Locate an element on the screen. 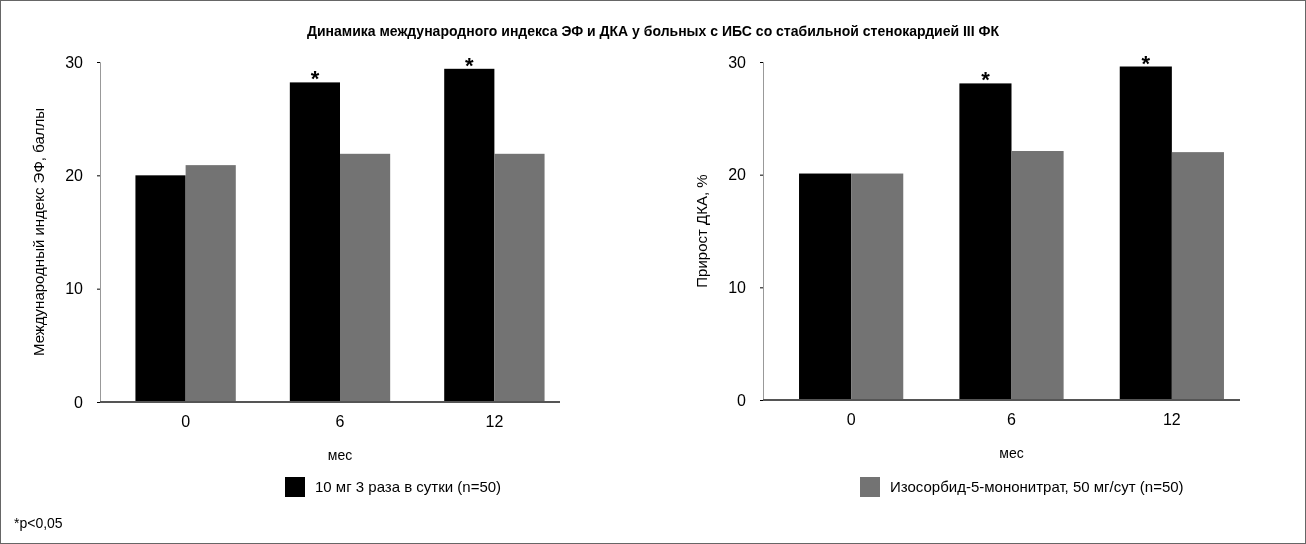 The width and height of the screenshot is (1306, 544). y-axis-title: Международный индекс ЭФ, баллы is located at coordinates (38, 232).